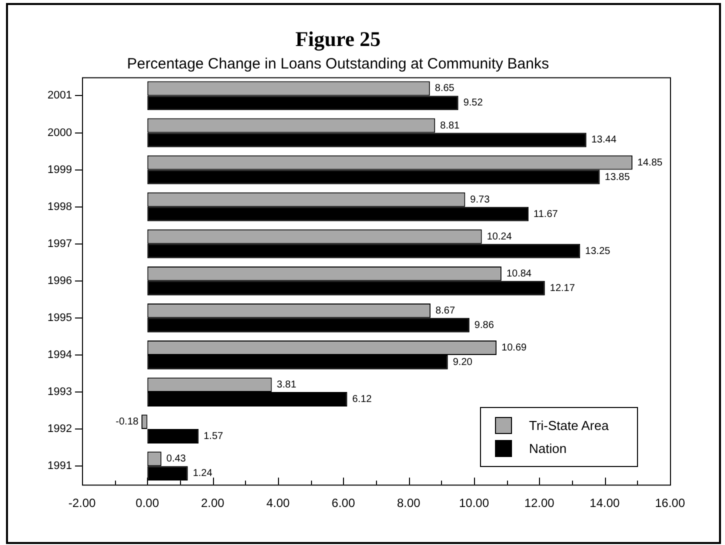  I want to click on data-label: 10.84, so click(519, 274).